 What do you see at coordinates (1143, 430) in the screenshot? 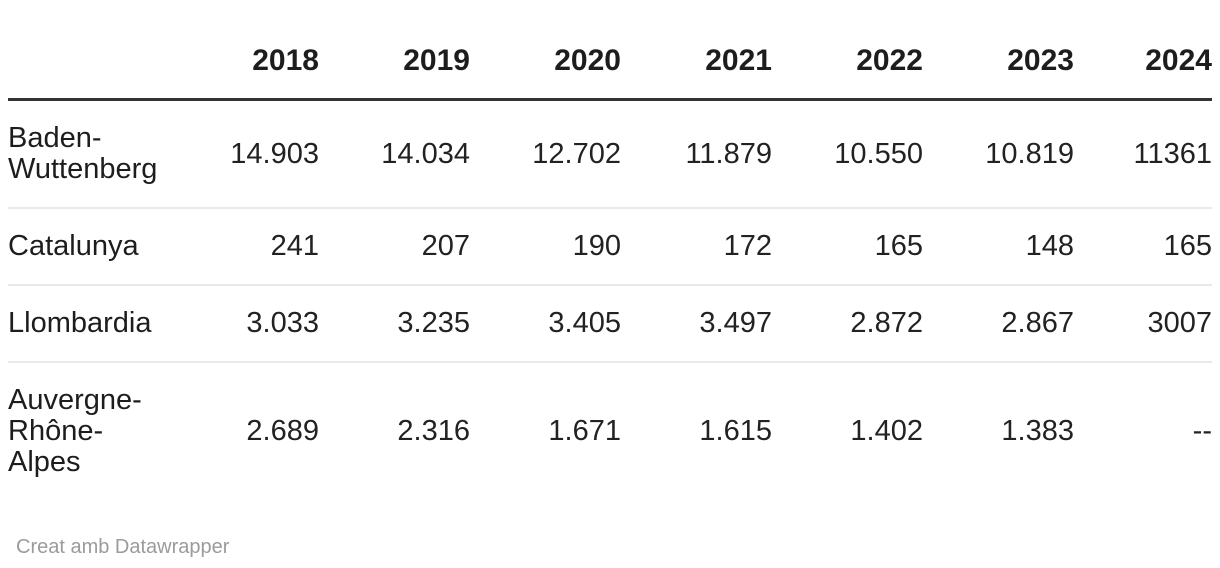
I see `value-cell: --` at bounding box center [1143, 430].